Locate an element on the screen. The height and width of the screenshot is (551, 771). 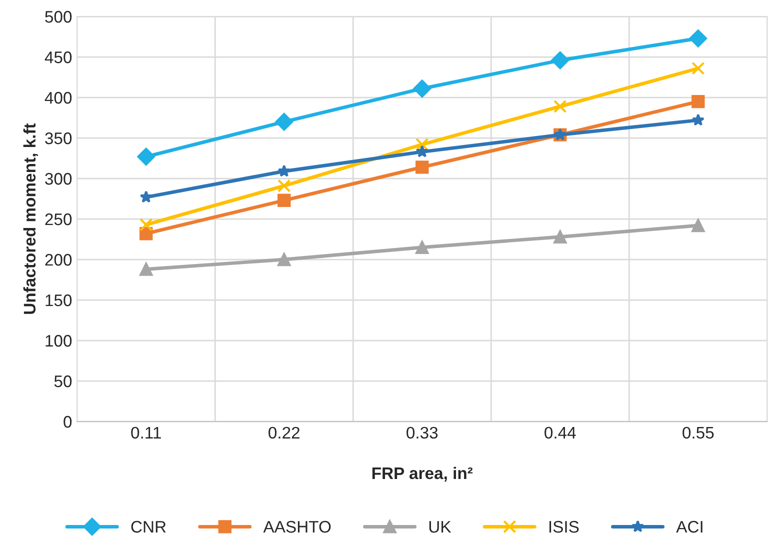
x-tick-label: 0.33 is located at coordinates (422, 432).